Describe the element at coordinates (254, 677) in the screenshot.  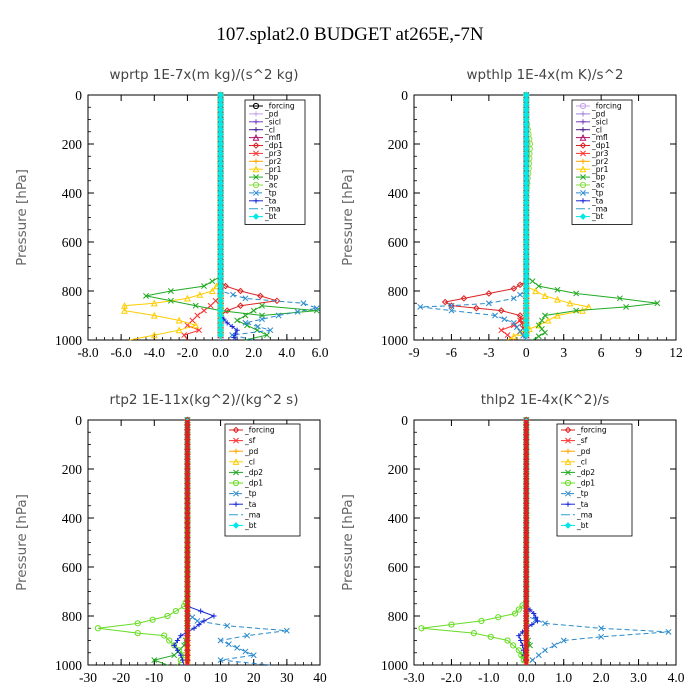
I see `x-tick-label: 20` at that location.